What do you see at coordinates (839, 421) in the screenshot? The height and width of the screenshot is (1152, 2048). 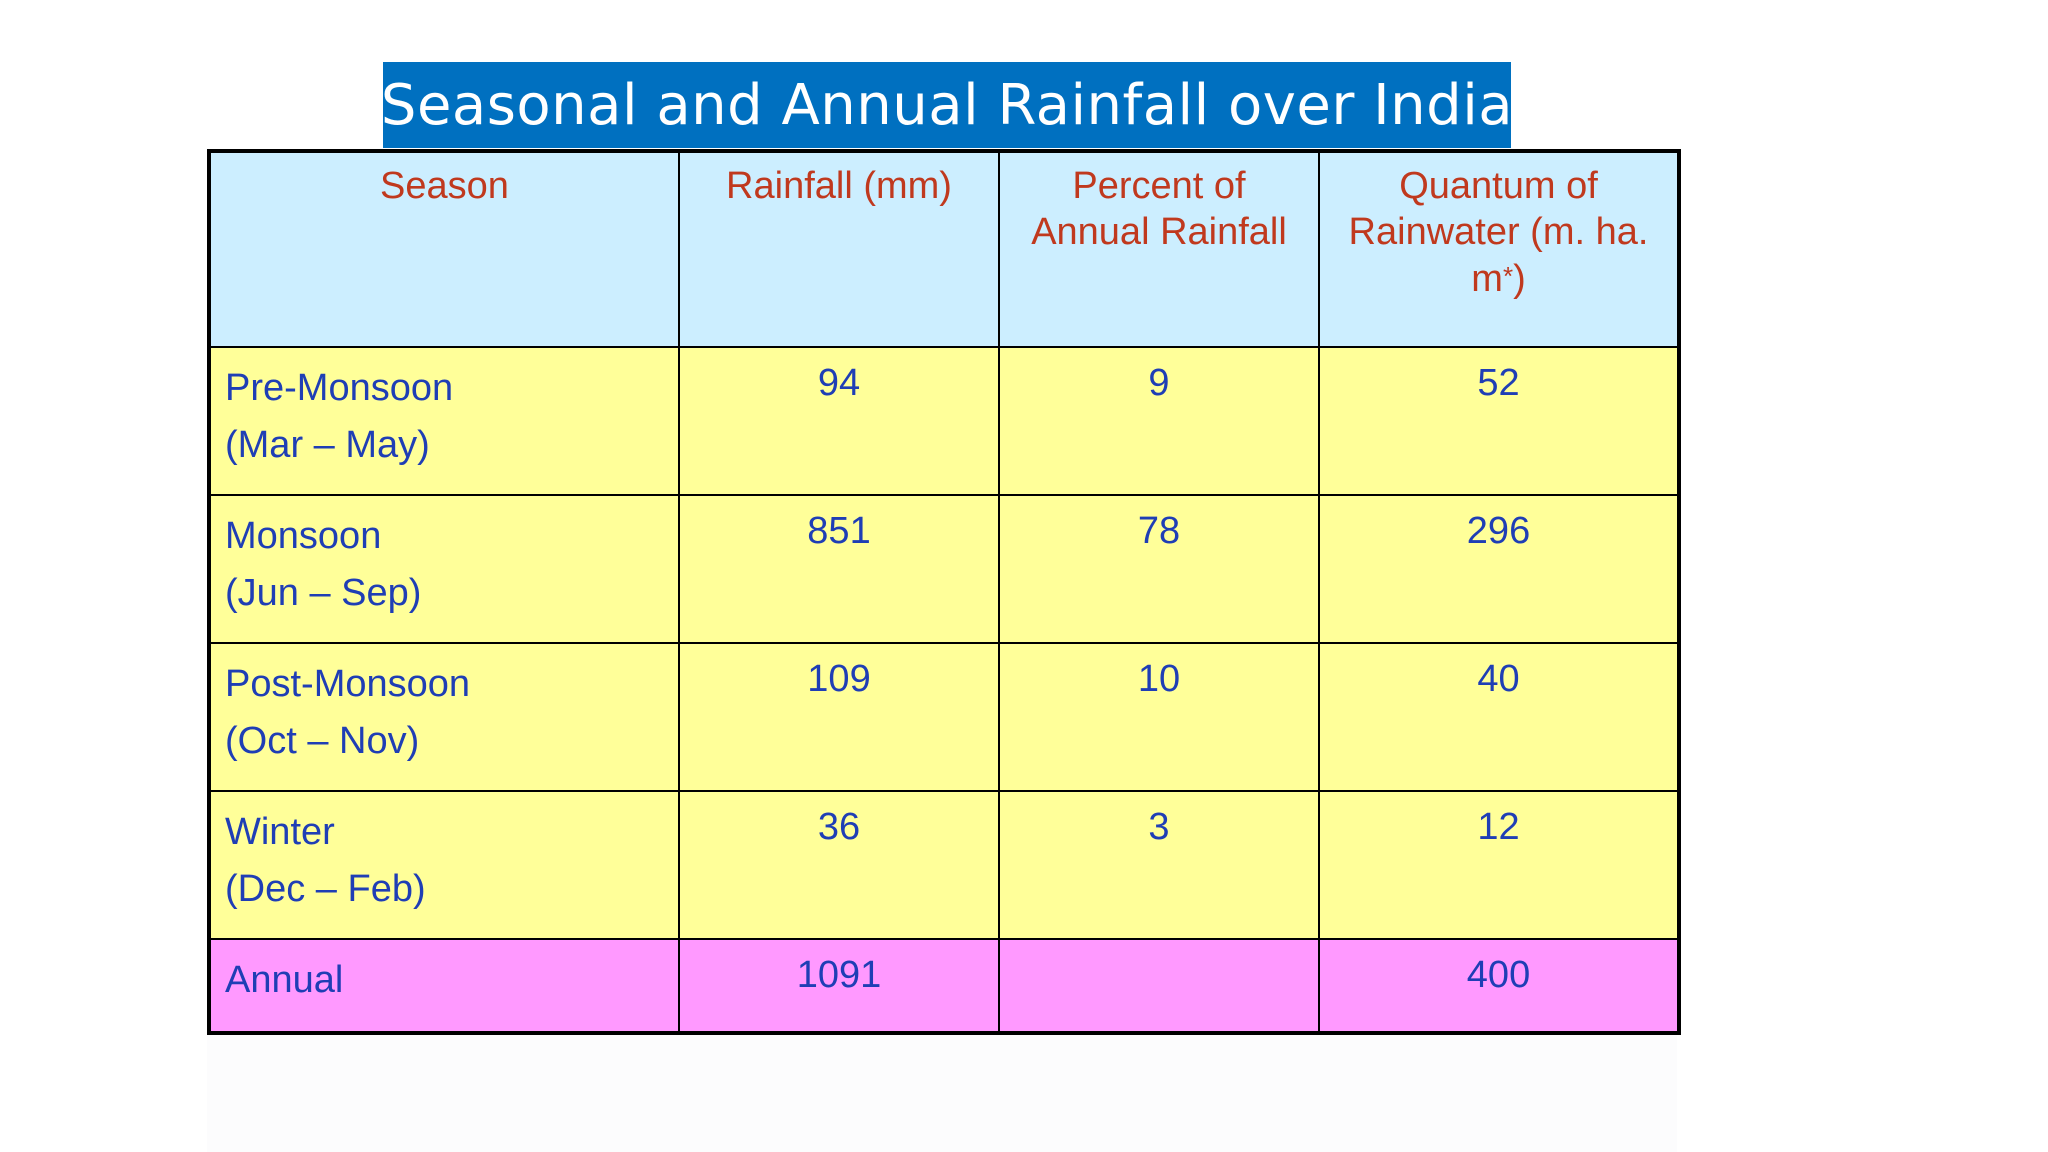 I see `rainfall-cell: 94` at bounding box center [839, 421].